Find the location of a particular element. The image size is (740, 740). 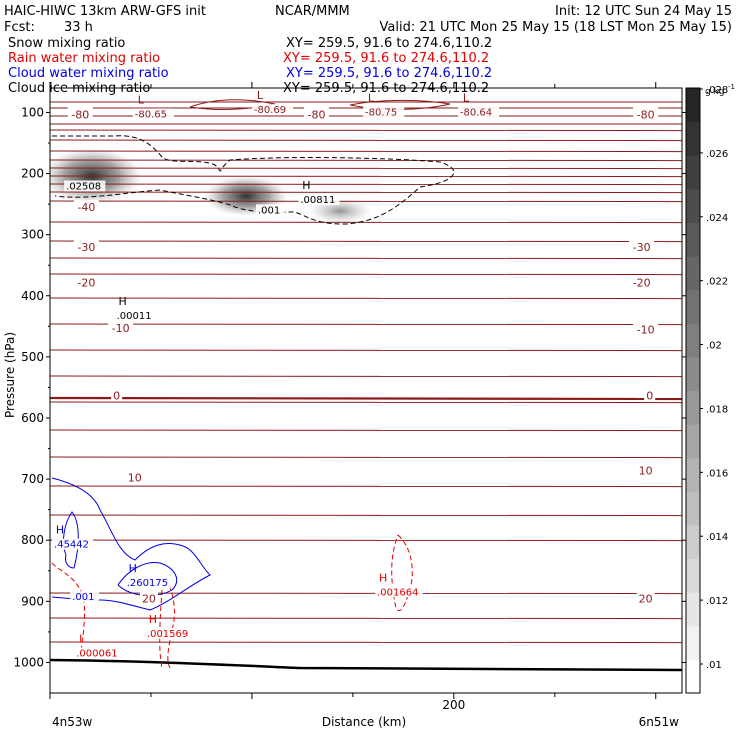

fcst-label: Fcst: is located at coordinates (19, 27).